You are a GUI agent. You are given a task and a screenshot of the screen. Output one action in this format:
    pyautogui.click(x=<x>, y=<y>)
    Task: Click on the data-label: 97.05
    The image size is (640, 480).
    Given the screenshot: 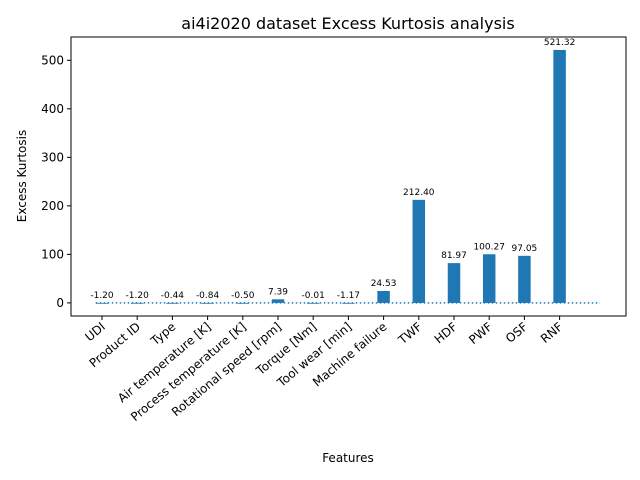 What is the action you would take?
    pyautogui.click(x=525, y=249)
    